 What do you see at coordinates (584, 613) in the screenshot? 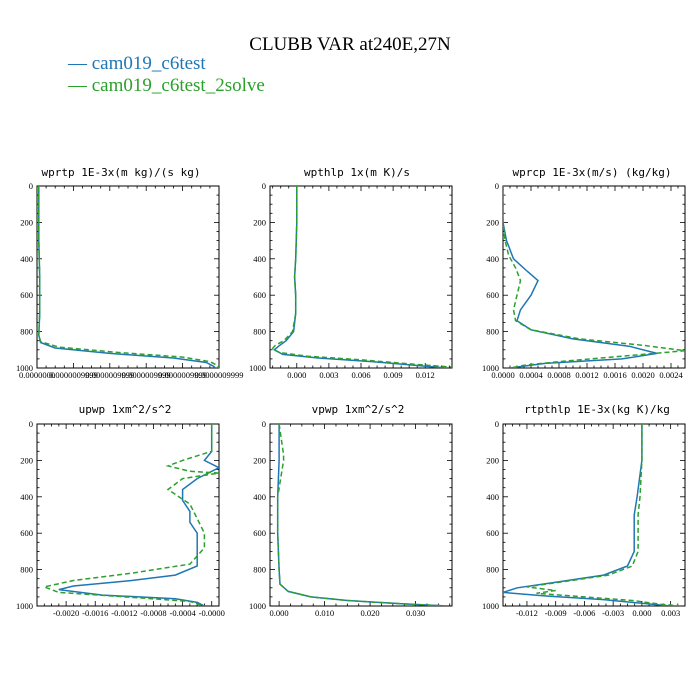
I see `x-tick-label: -0.006` at bounding box center [584, 613].